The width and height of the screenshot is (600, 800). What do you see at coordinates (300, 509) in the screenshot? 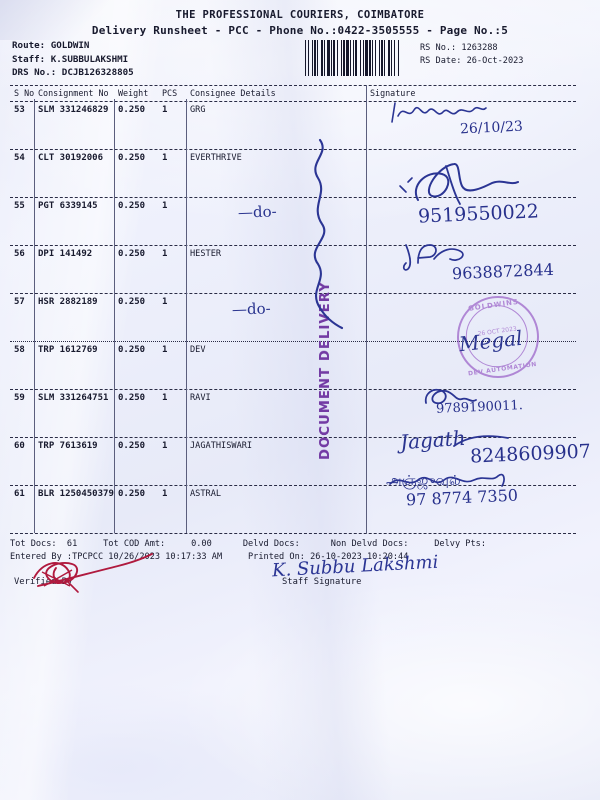
I see `table-row: 61 BLR 1250450379 0.250 1 ASTRAL` at bounding box center [300, 509].